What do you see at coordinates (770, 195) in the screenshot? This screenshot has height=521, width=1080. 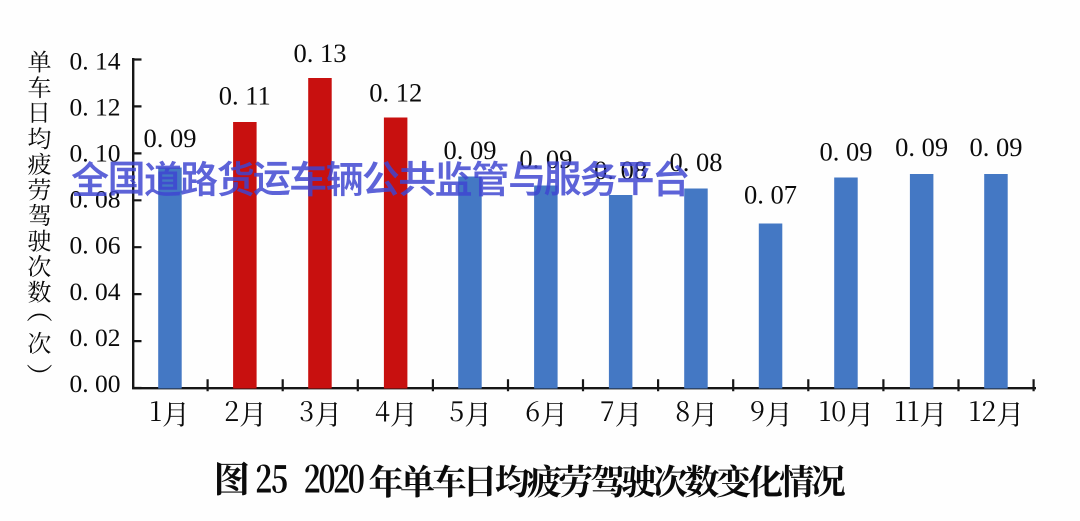 I see `svg-text: 0. 07` at bounding box center [770, 195].